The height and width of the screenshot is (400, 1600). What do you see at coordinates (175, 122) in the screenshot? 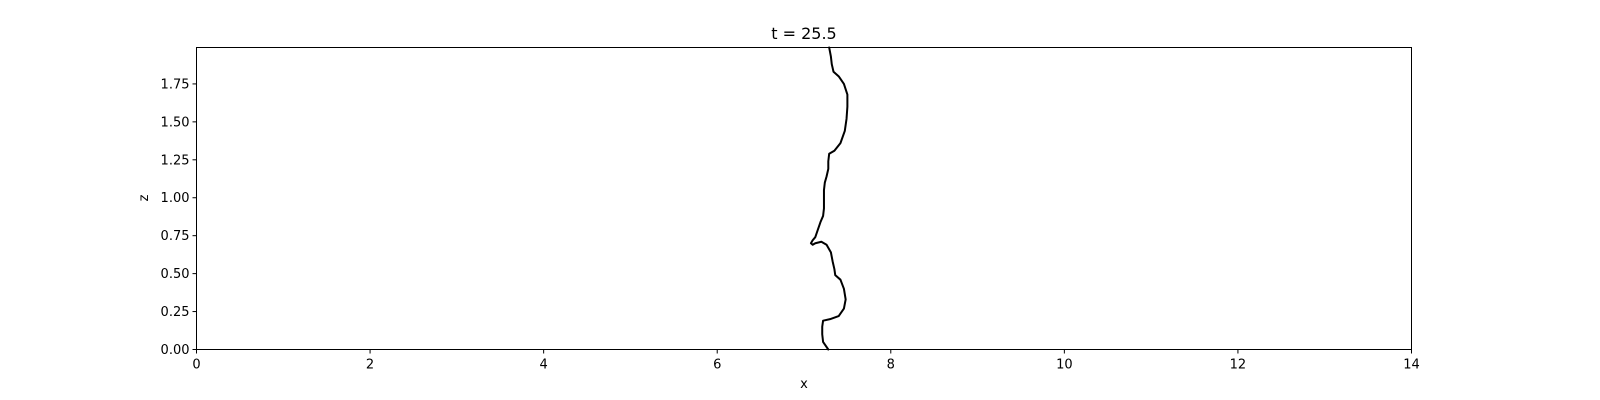
I see `y-tick-label: 1.50` at bounding box center [175, 122].